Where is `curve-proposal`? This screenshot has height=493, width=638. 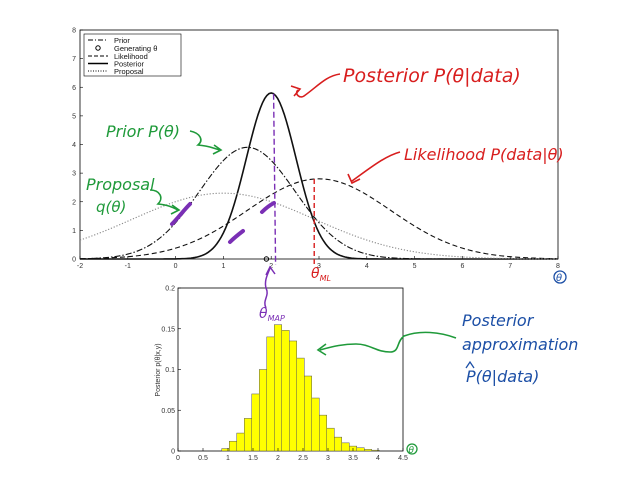
curve-proposal is located at coordinates (319, 226).